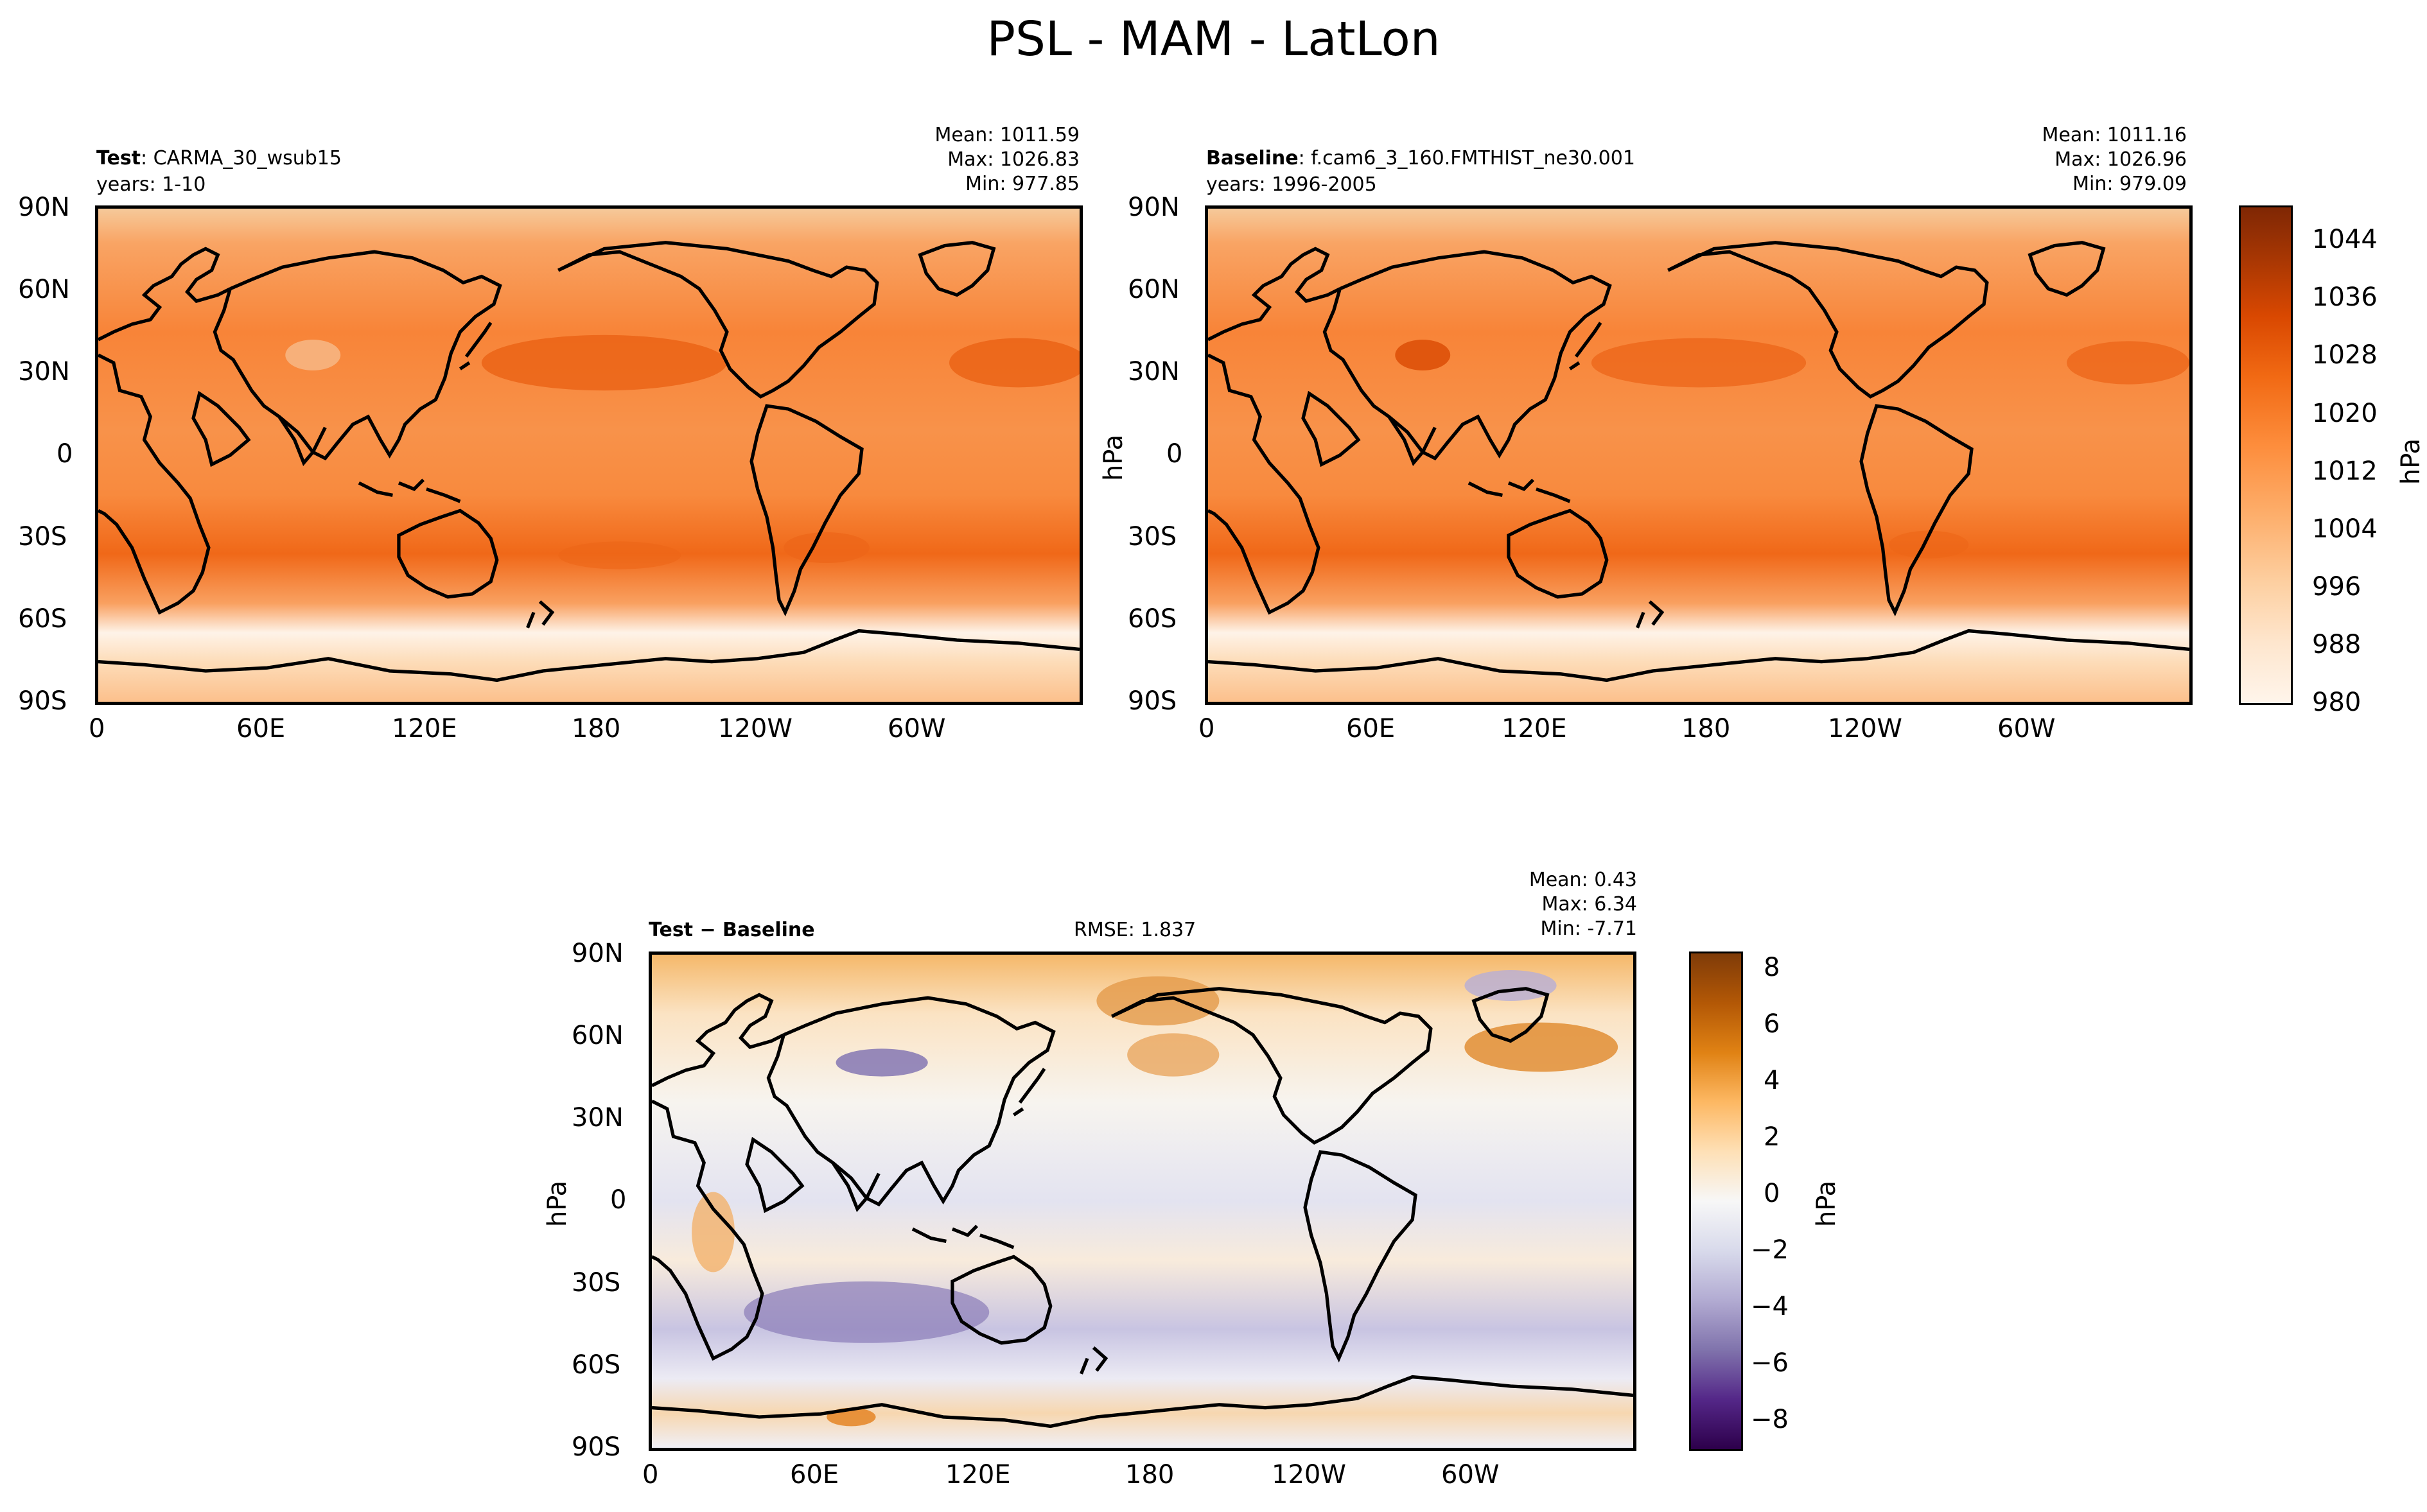  What do you see at coordinates (1583, 880) in the screenshot?
I see `diff-mean: Mean: 0.43` at bounding box center [1583, 880].